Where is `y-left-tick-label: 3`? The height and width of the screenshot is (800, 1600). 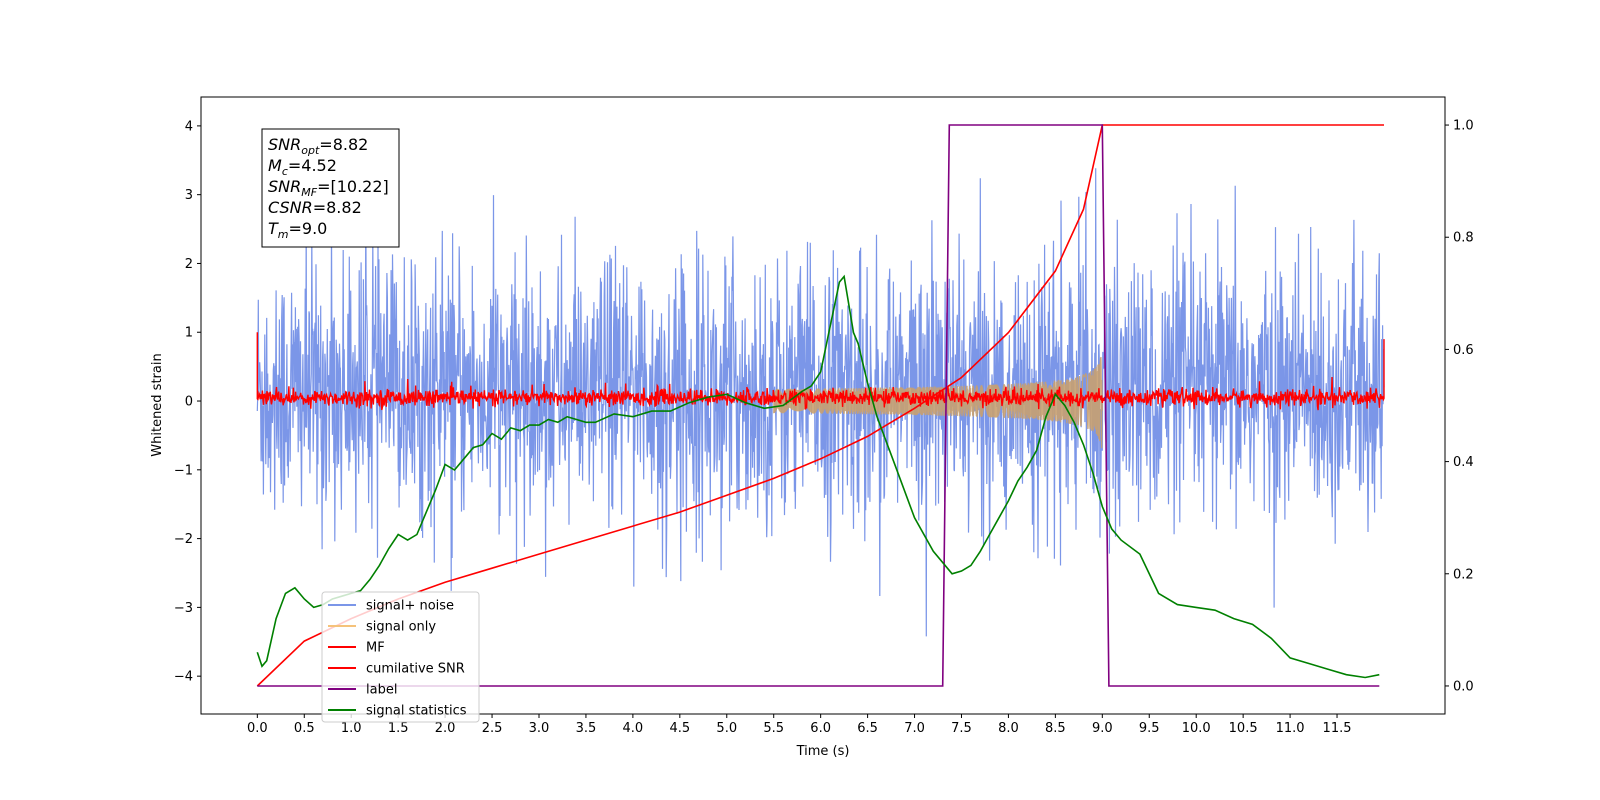
y-left-tick-label: 3 is located at coordinates (189, 195).